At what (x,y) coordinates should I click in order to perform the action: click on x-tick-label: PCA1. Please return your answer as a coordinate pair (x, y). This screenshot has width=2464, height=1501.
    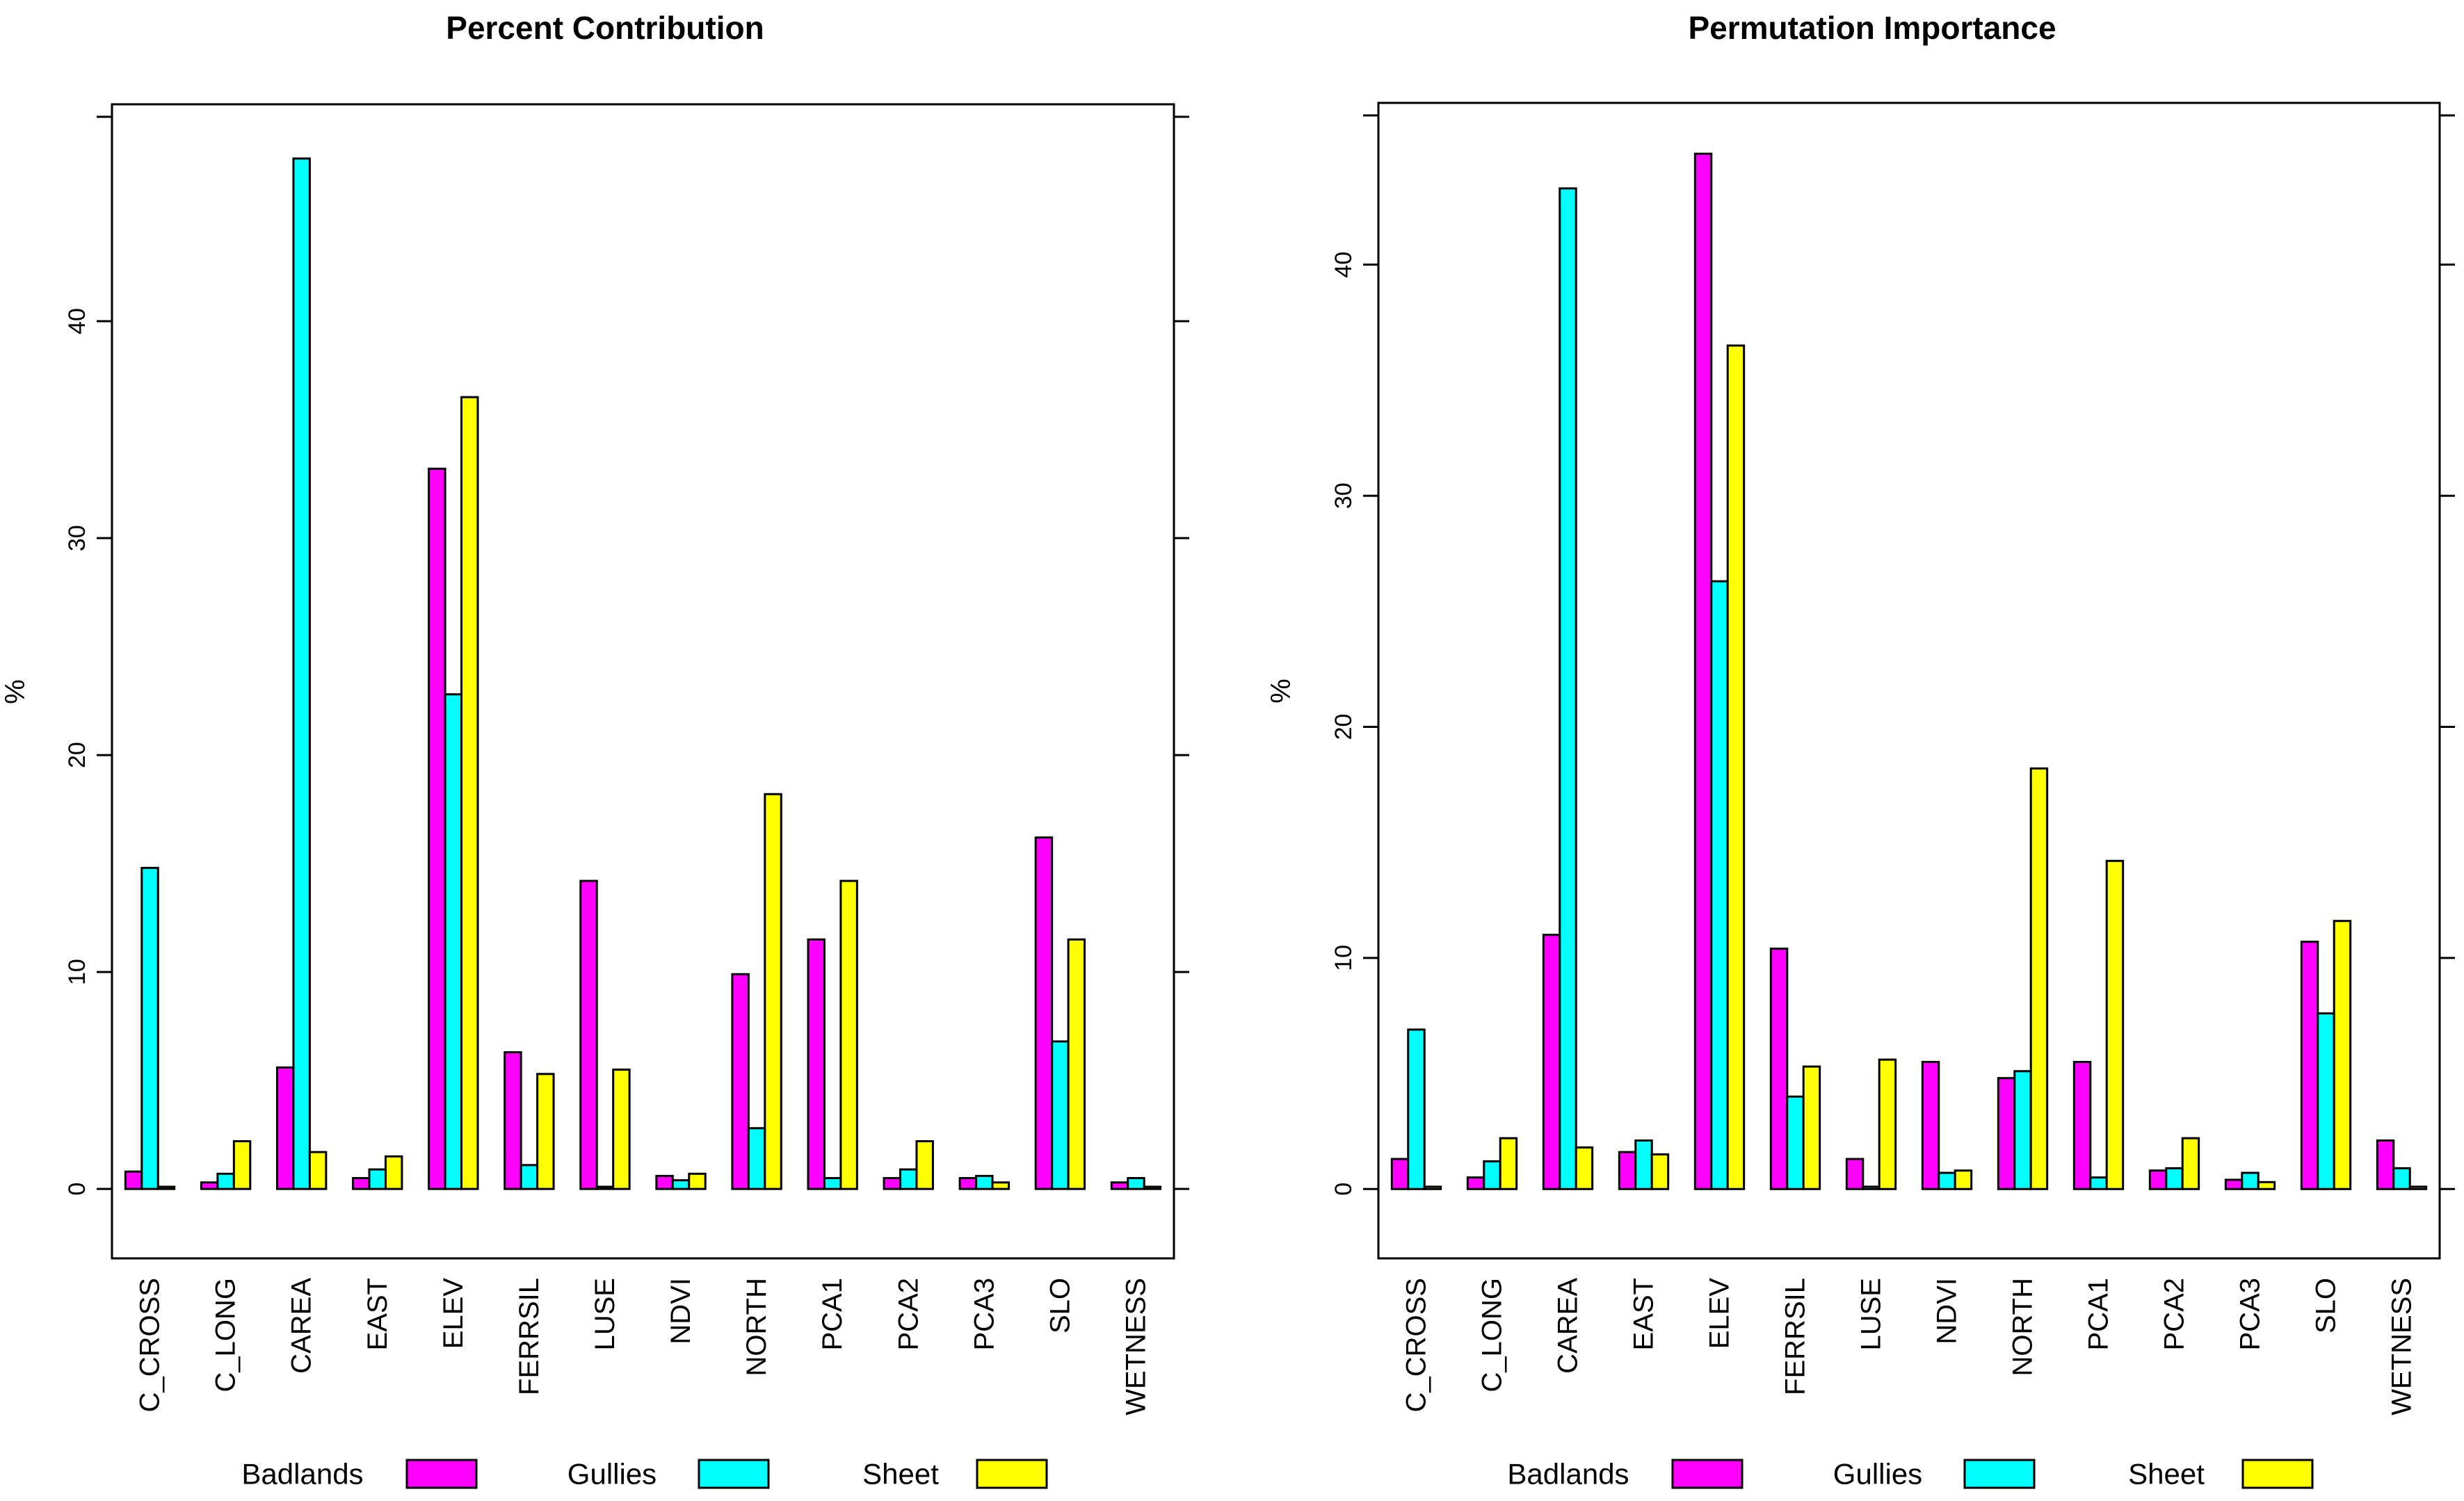
    Looking at the image, I should click on (2099, 1315).